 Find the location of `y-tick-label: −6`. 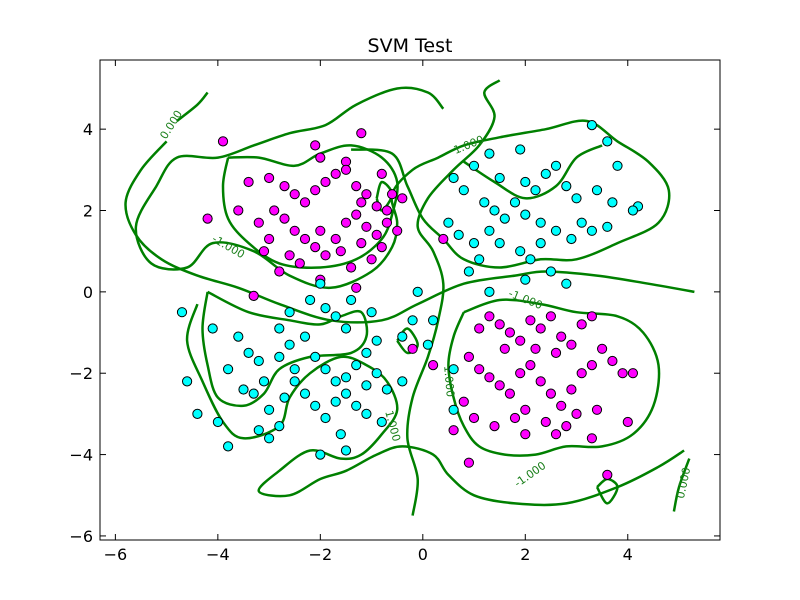

y-tick-label: −6 is located at coordinates (81, 536).